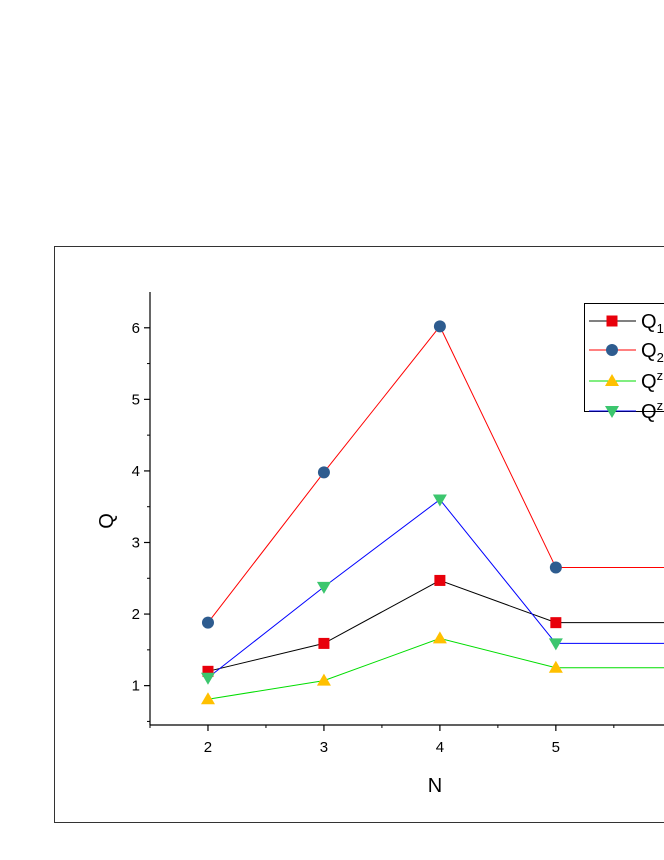 The height and width of the screenshot is (860, 664). Describe the element at coordinates (136, 399) in the screenshot. I see `y-tick-label: 5` at that location.